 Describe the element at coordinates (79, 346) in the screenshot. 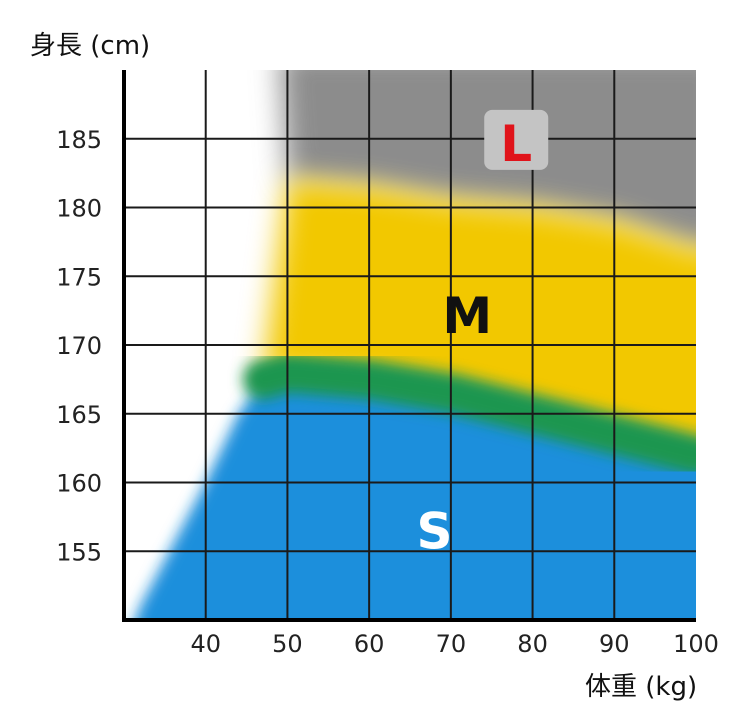

I see `y-tick-label: 170` at that location.